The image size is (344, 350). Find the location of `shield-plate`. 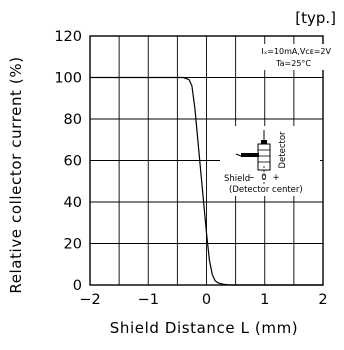

shield-plate is located at coordinates (250, 155).